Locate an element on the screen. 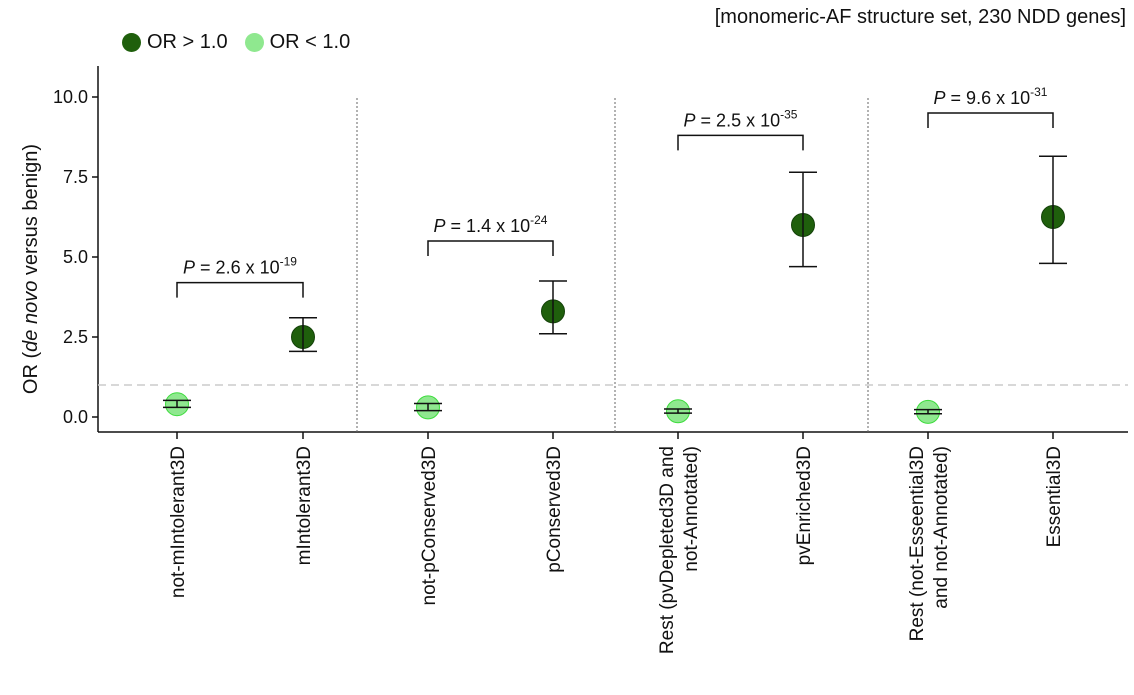 Image resolution: width=1134 pixels, height=695 pixels. comparison-p-value: P = 2.6 x 10-19 is located at coordinates (240, 266).